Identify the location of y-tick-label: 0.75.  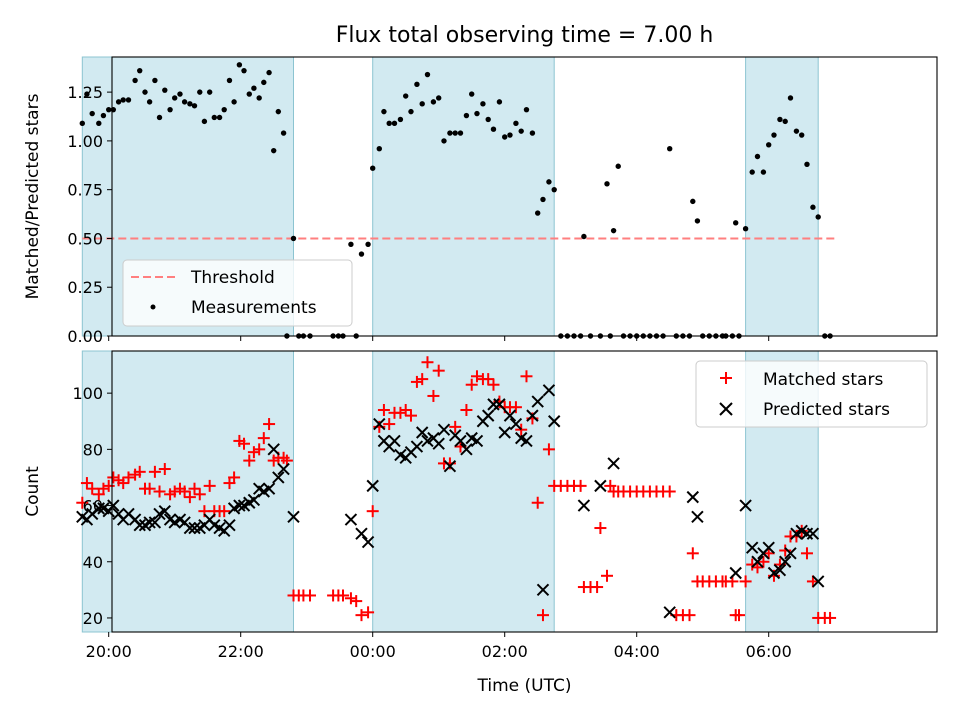
(85, 190).